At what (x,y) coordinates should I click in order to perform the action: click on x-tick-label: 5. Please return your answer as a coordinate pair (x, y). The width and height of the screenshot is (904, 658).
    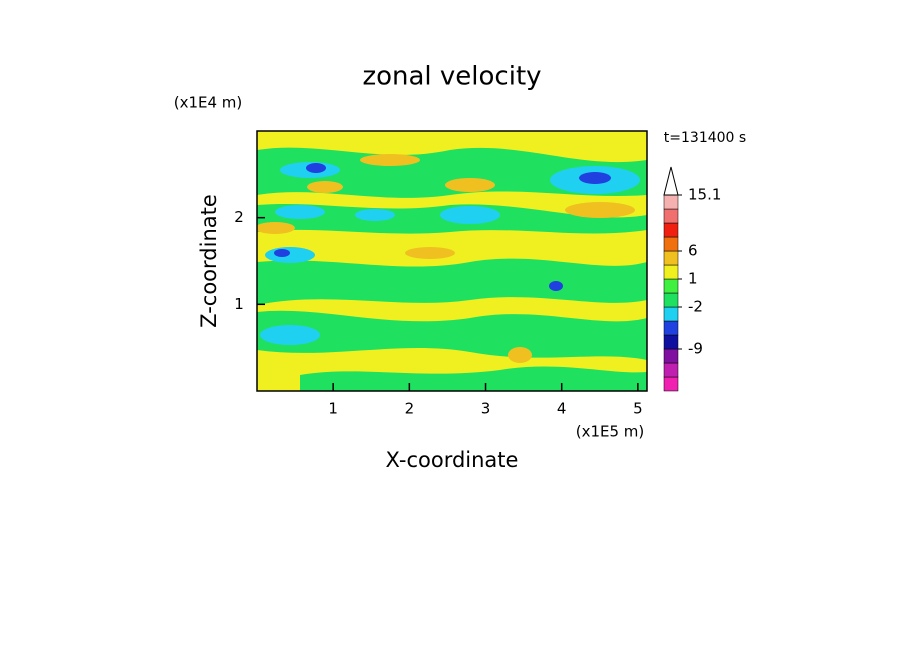
    Looking at the image, I should click on (638, 409).